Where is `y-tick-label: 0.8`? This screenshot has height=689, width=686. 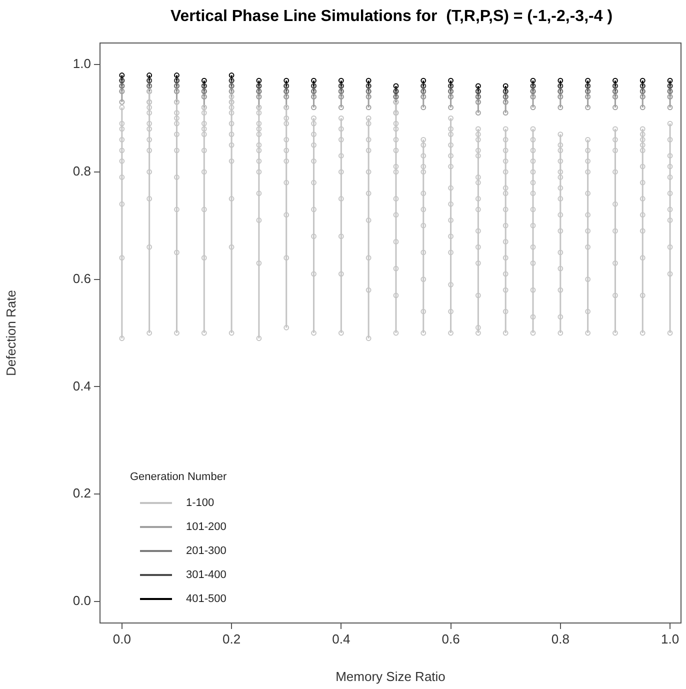 y-tick-label: 0.8 is located at coordinates (81, 170).